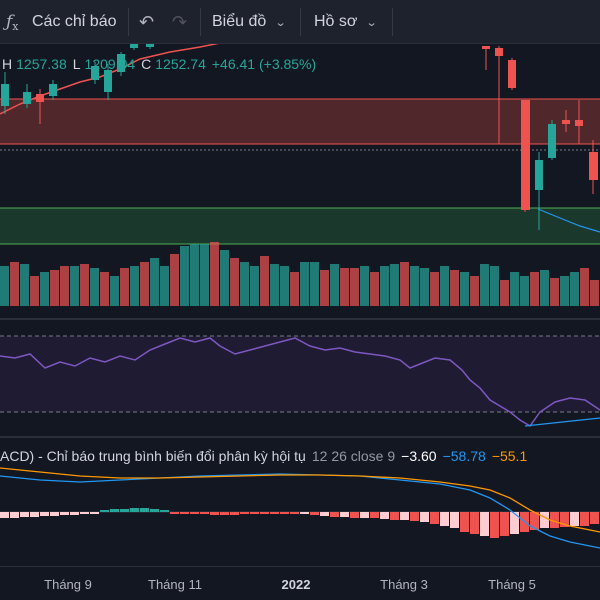 This screenshot has width=600, height=600. What do you see at coordinates (74, 21) in the screenshot?
I see `indicators-button: Các chỉ báo` at bounding box center [74, 21].